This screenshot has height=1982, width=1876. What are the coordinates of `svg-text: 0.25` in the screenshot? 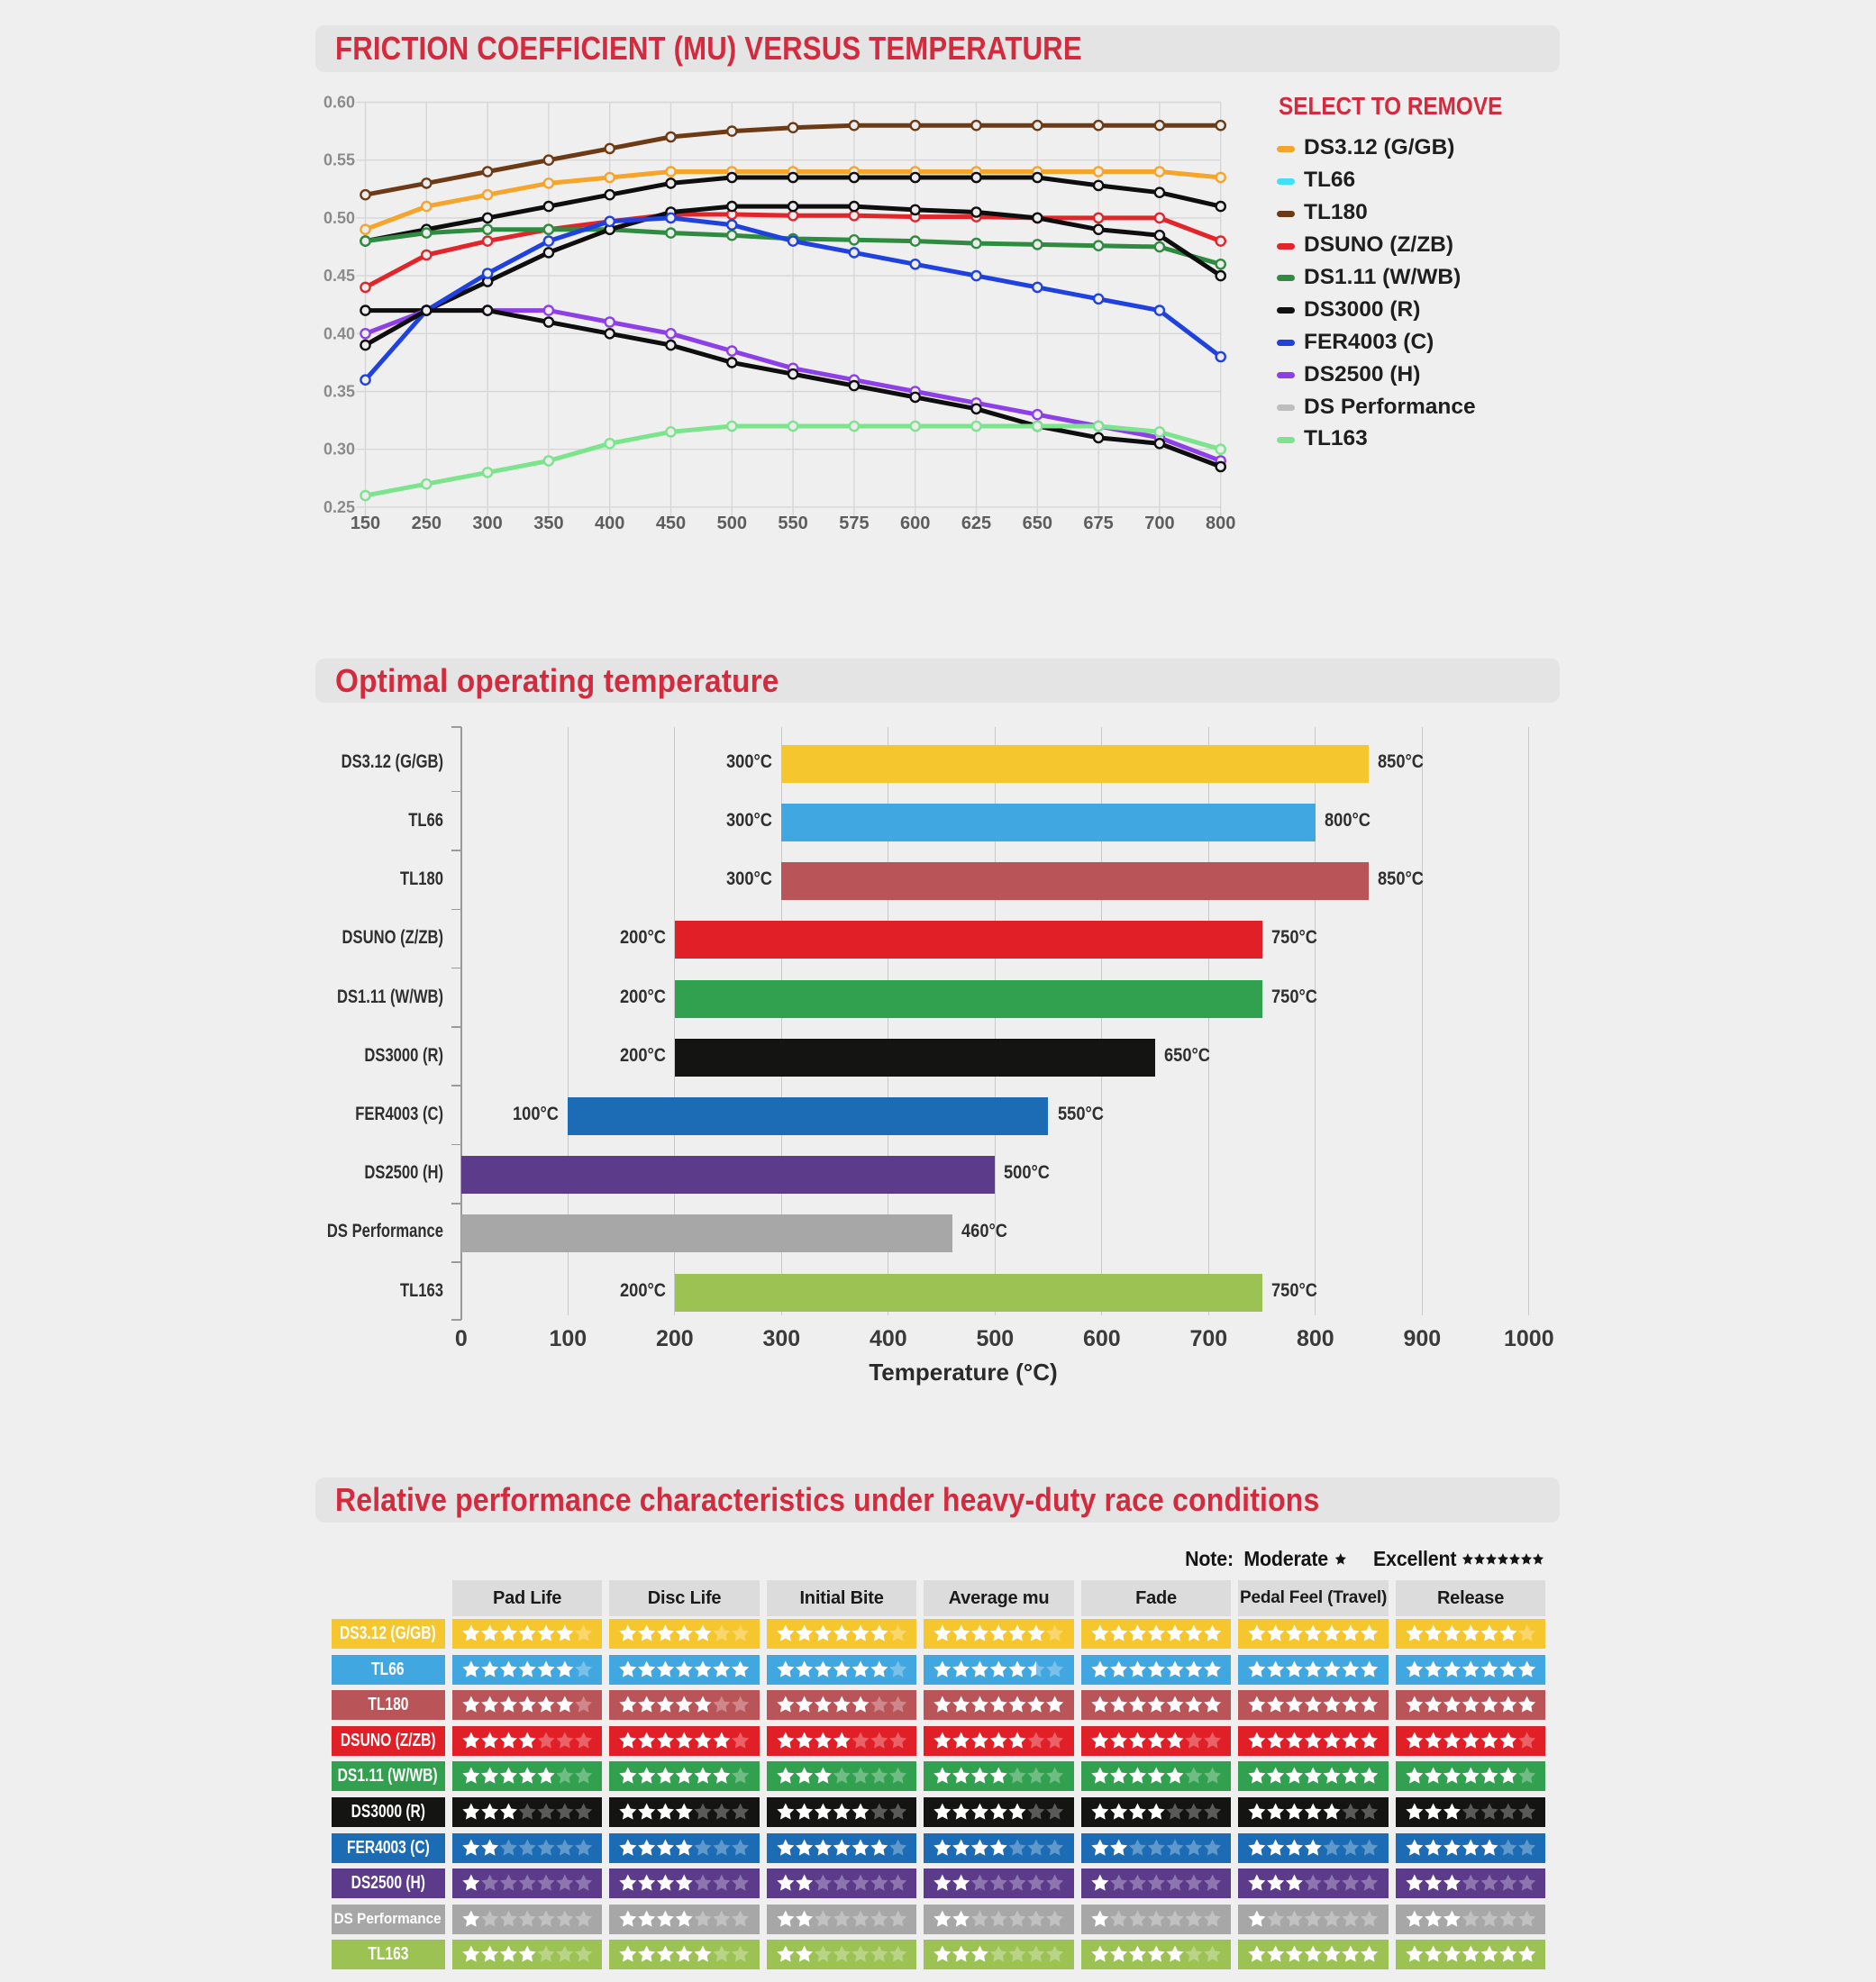 It's located at (339, 507).